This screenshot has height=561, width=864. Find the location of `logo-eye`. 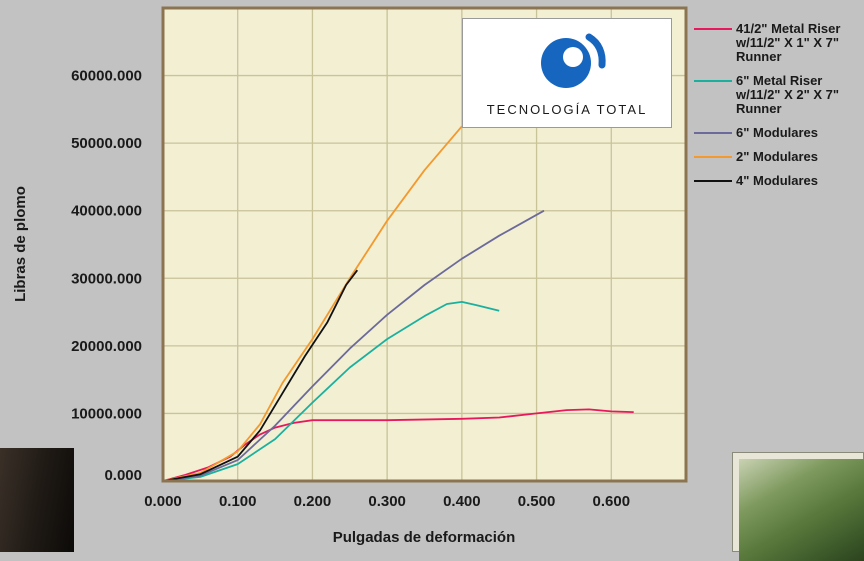

logo-eye is located at coordinates (573, 57).